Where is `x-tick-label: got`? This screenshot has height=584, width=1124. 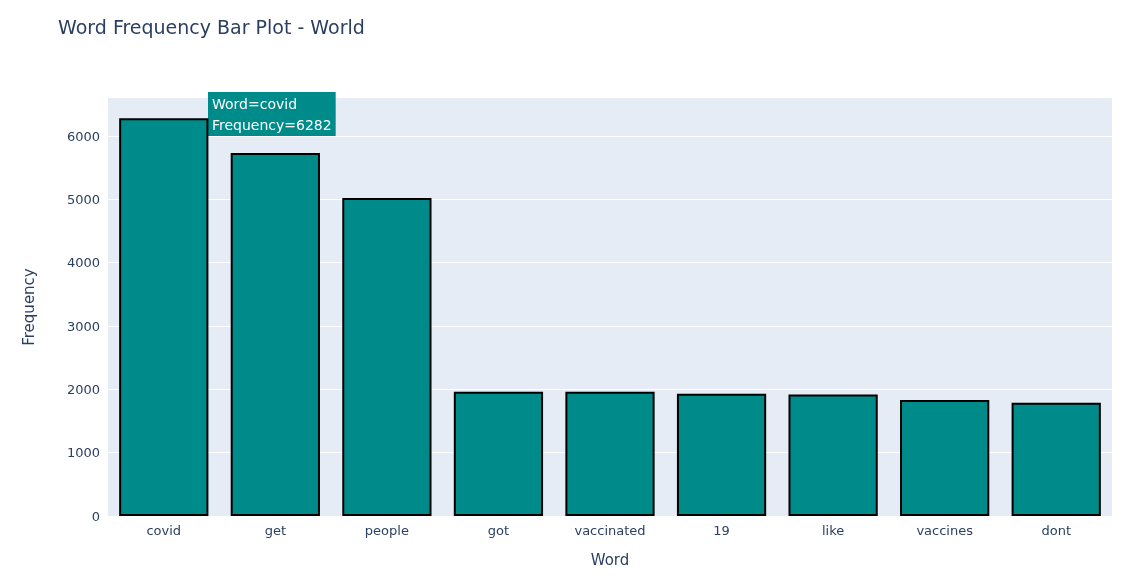 x-tick-label: got is located at coordinates (498, 530).